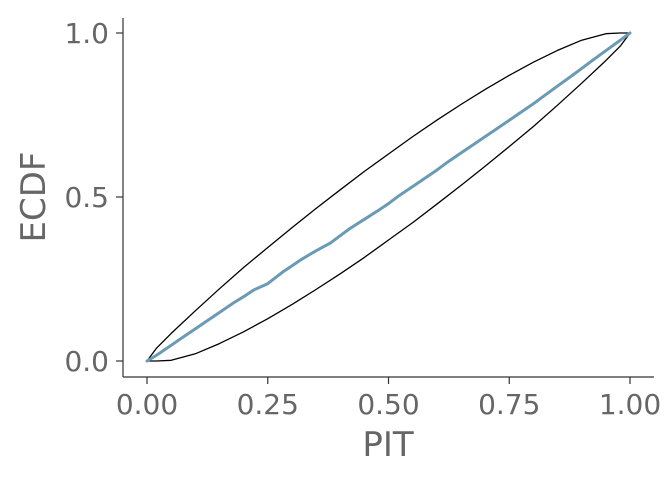  What do you see at coordinates (86, 33) in the screenshot?
I see `y-tick-label: 1.0` at bounding box center [86, 33].